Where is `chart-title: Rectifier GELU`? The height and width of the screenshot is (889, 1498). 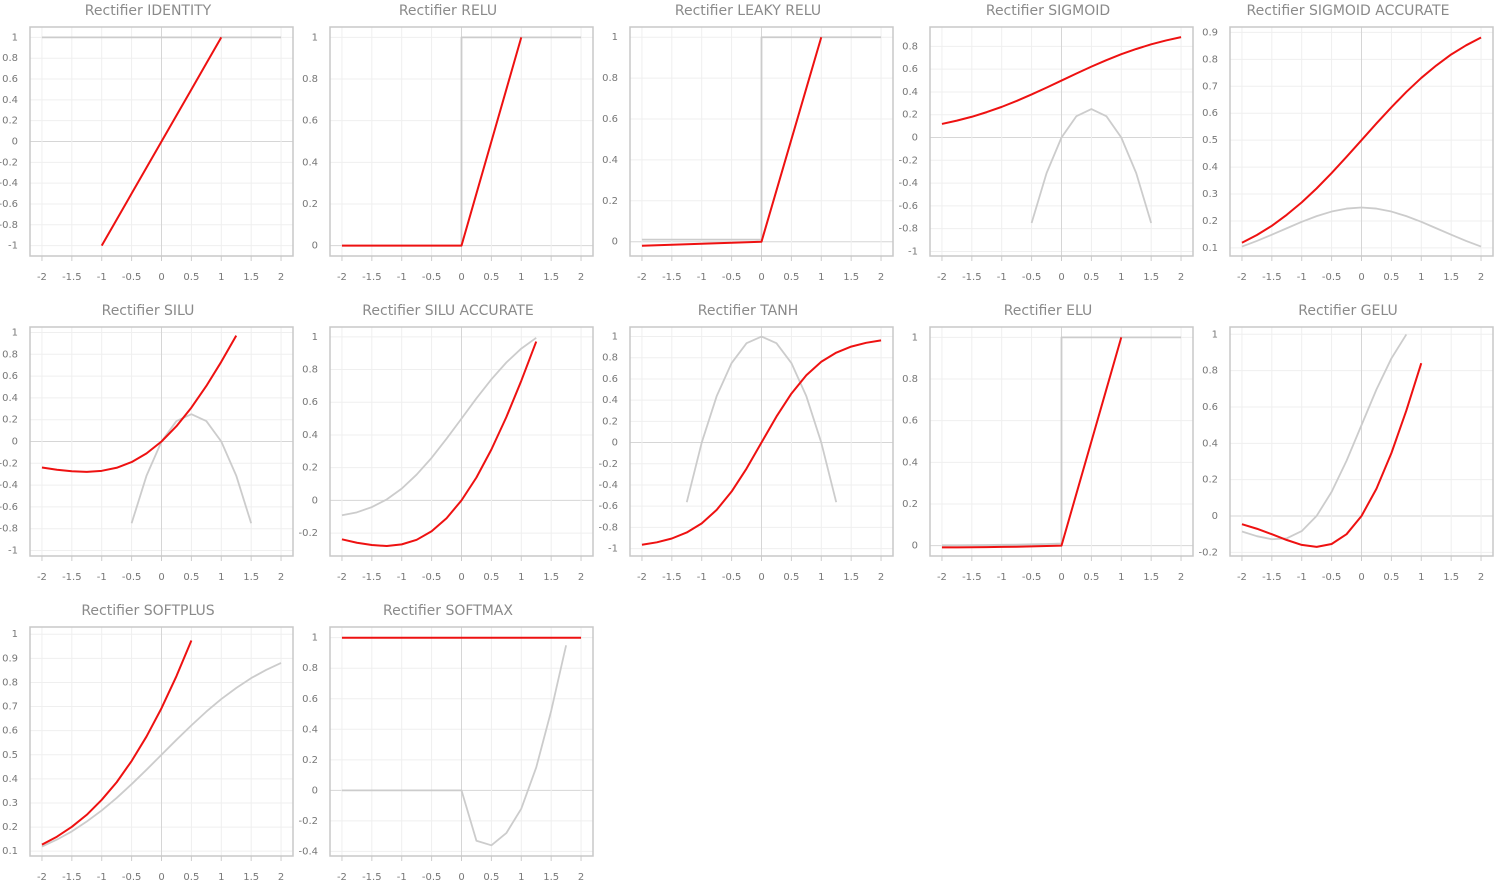 chart-title: Rectifier GELU is located at coordinates (1347, 311).